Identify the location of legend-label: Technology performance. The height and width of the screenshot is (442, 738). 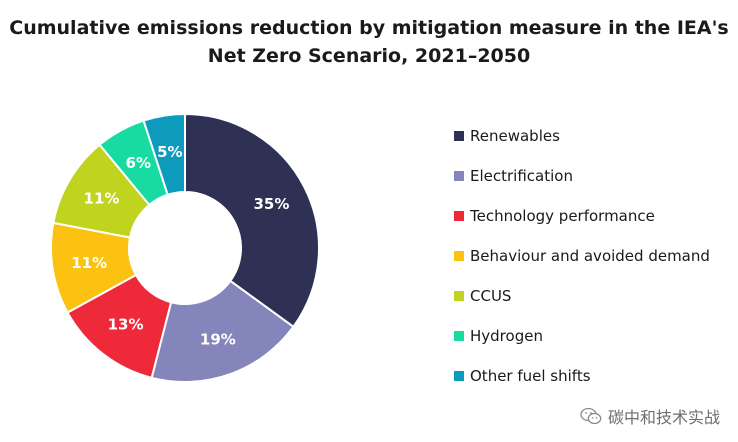
(562, 216).